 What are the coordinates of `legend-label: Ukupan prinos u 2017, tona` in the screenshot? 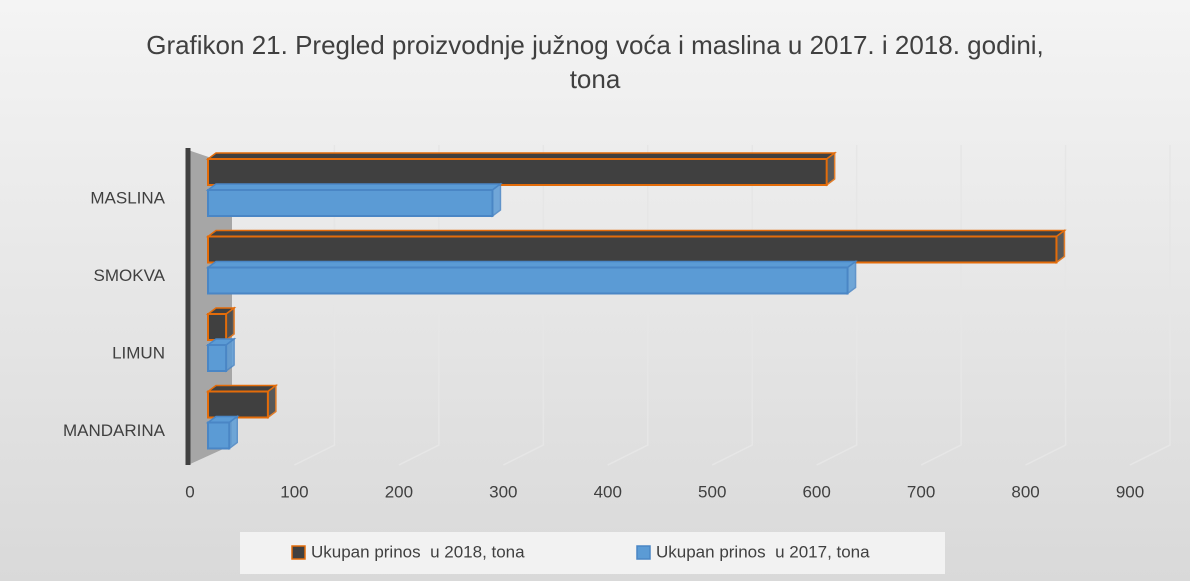 It's located at (763, 551).